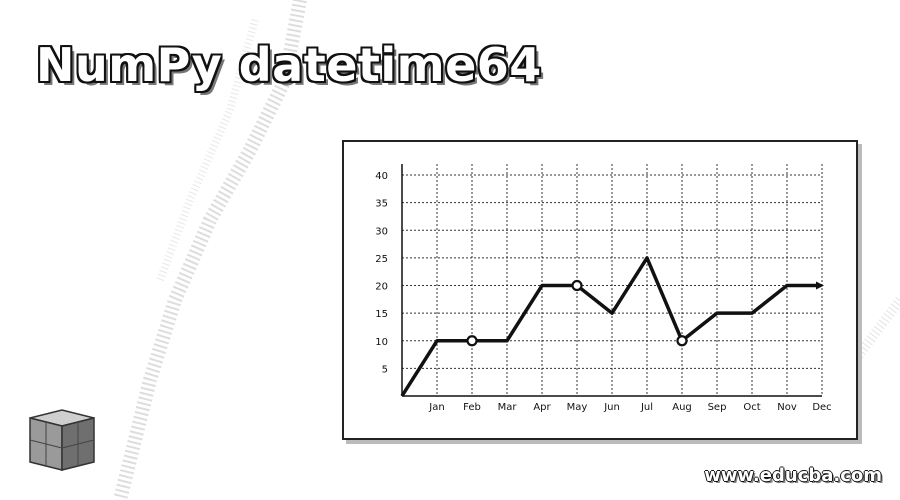 Image resolution: width=900 pixels, height=500 pixels. I want to click on y-tick-label: 30, so click(381, 231).